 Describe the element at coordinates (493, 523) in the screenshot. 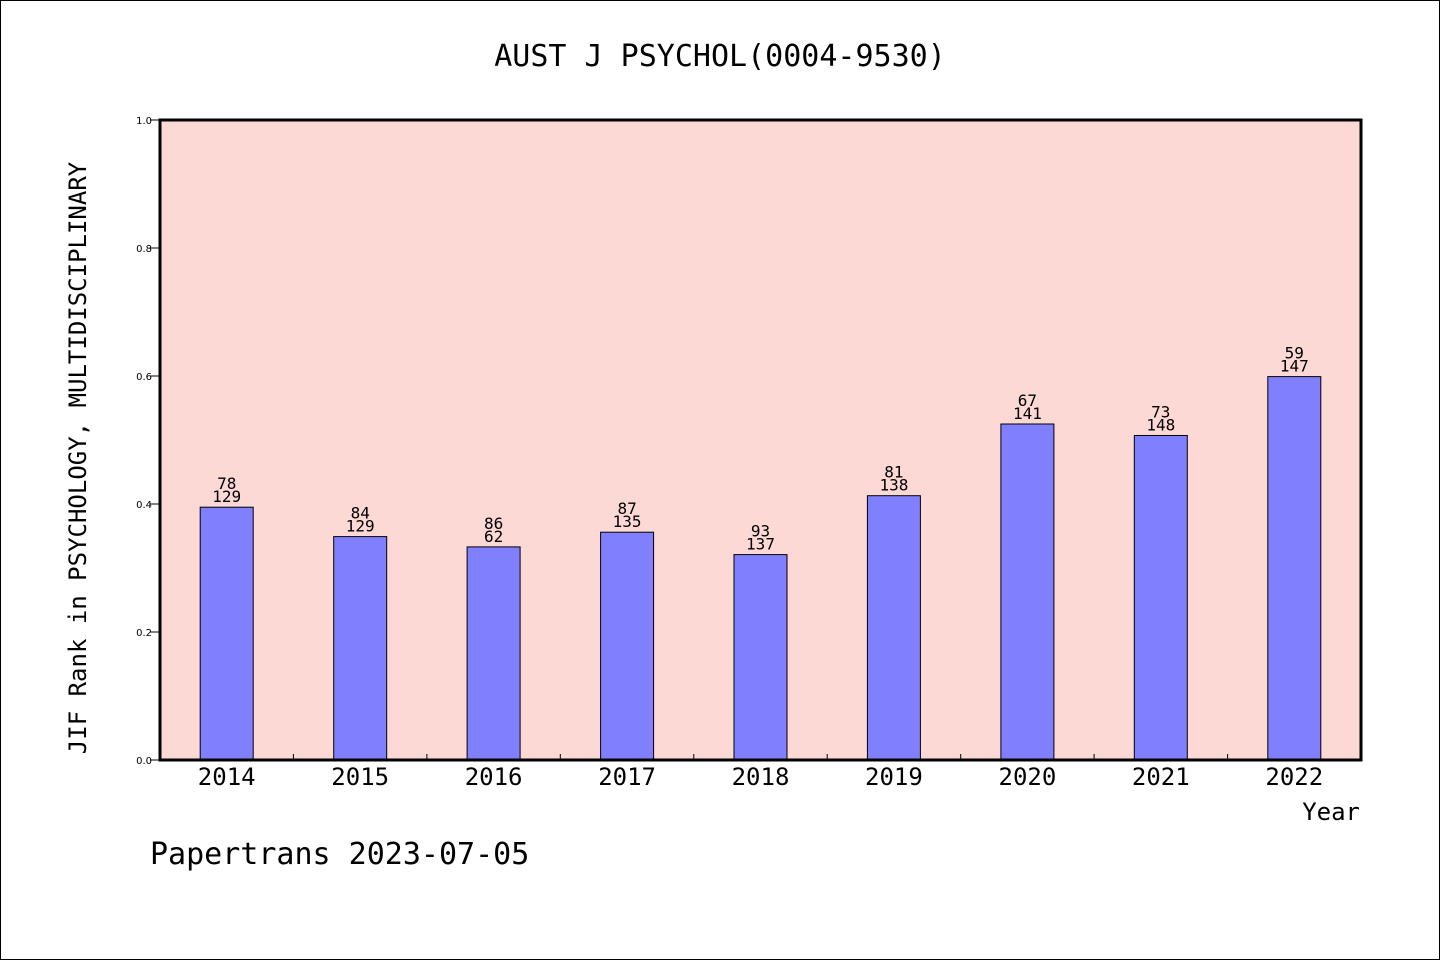

I see `bar-label-top-2016: 86` at that location.